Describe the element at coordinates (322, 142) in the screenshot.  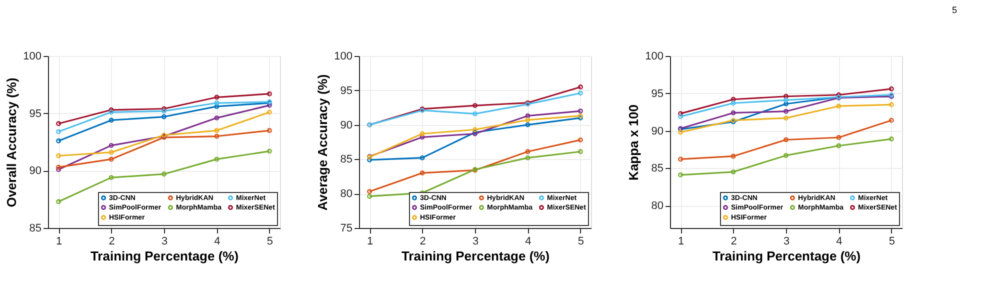
I see `y-axis-title: Average Accuracy (%)` at that location.